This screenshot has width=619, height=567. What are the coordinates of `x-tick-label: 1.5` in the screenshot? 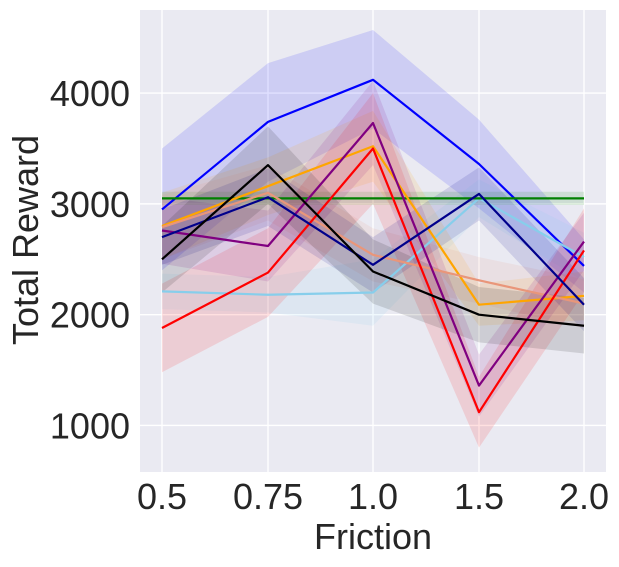 It's located at (479, 496).